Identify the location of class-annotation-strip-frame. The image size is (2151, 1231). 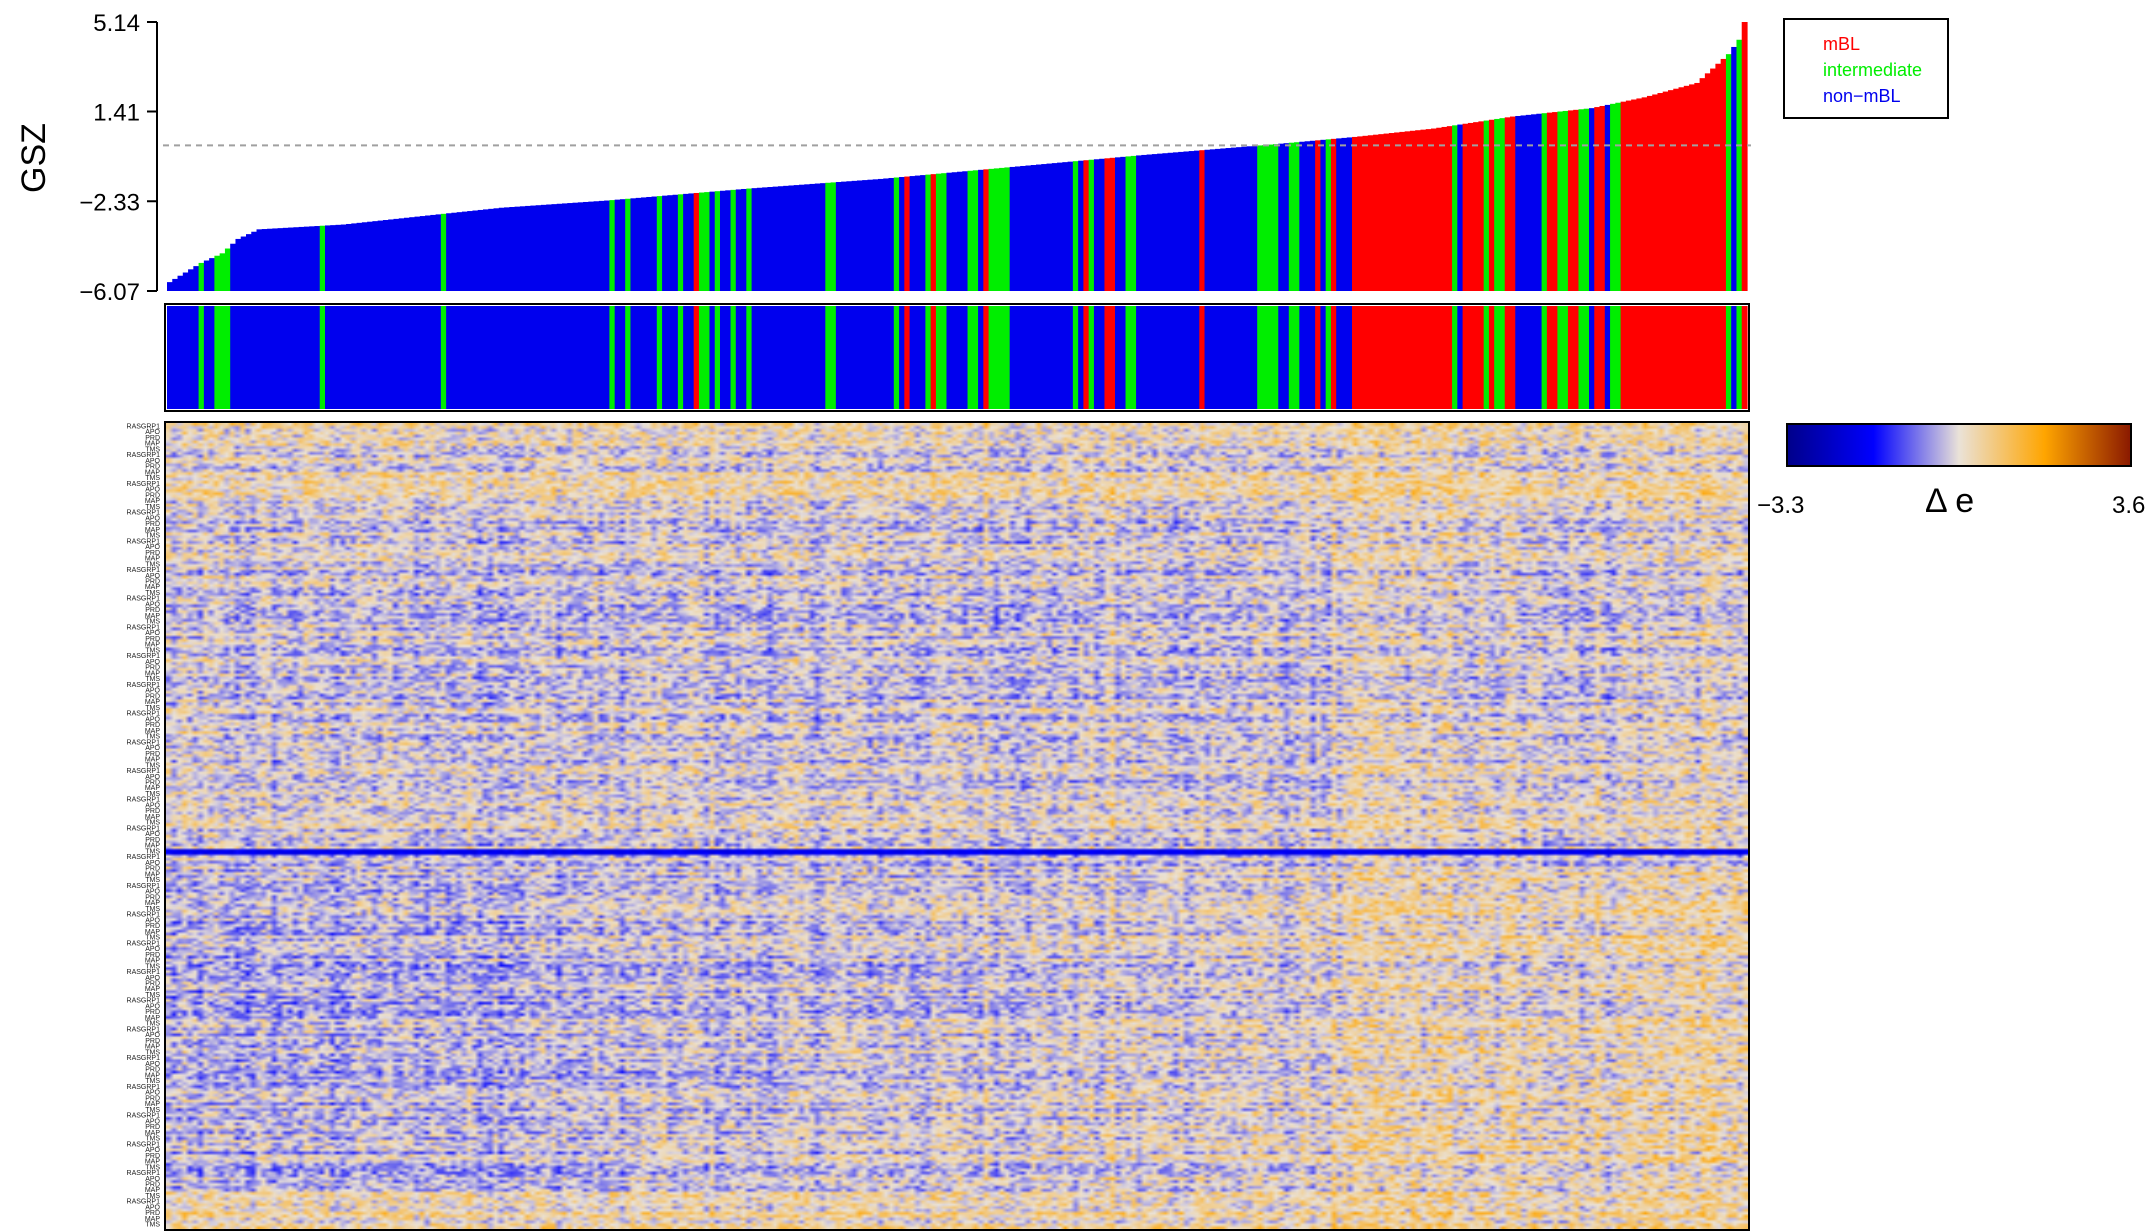
(957, 357).